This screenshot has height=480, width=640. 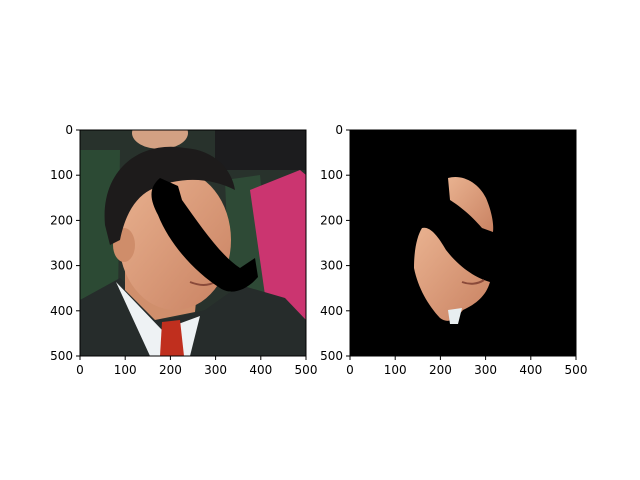 What do you see at coordinates (196, 366) in the screenshot?
I see `left-x-axis: 0 100 200 300 400 500` at bounding box center [196, 366].